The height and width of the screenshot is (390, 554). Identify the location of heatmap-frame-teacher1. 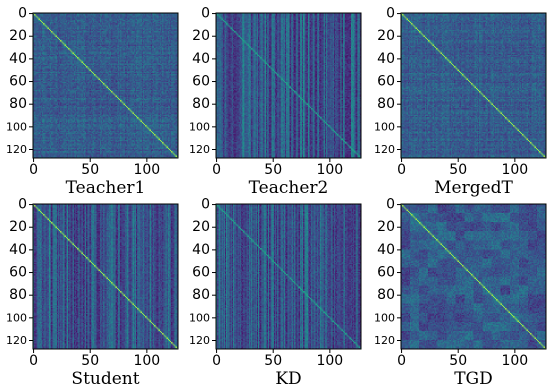
(105, 85).